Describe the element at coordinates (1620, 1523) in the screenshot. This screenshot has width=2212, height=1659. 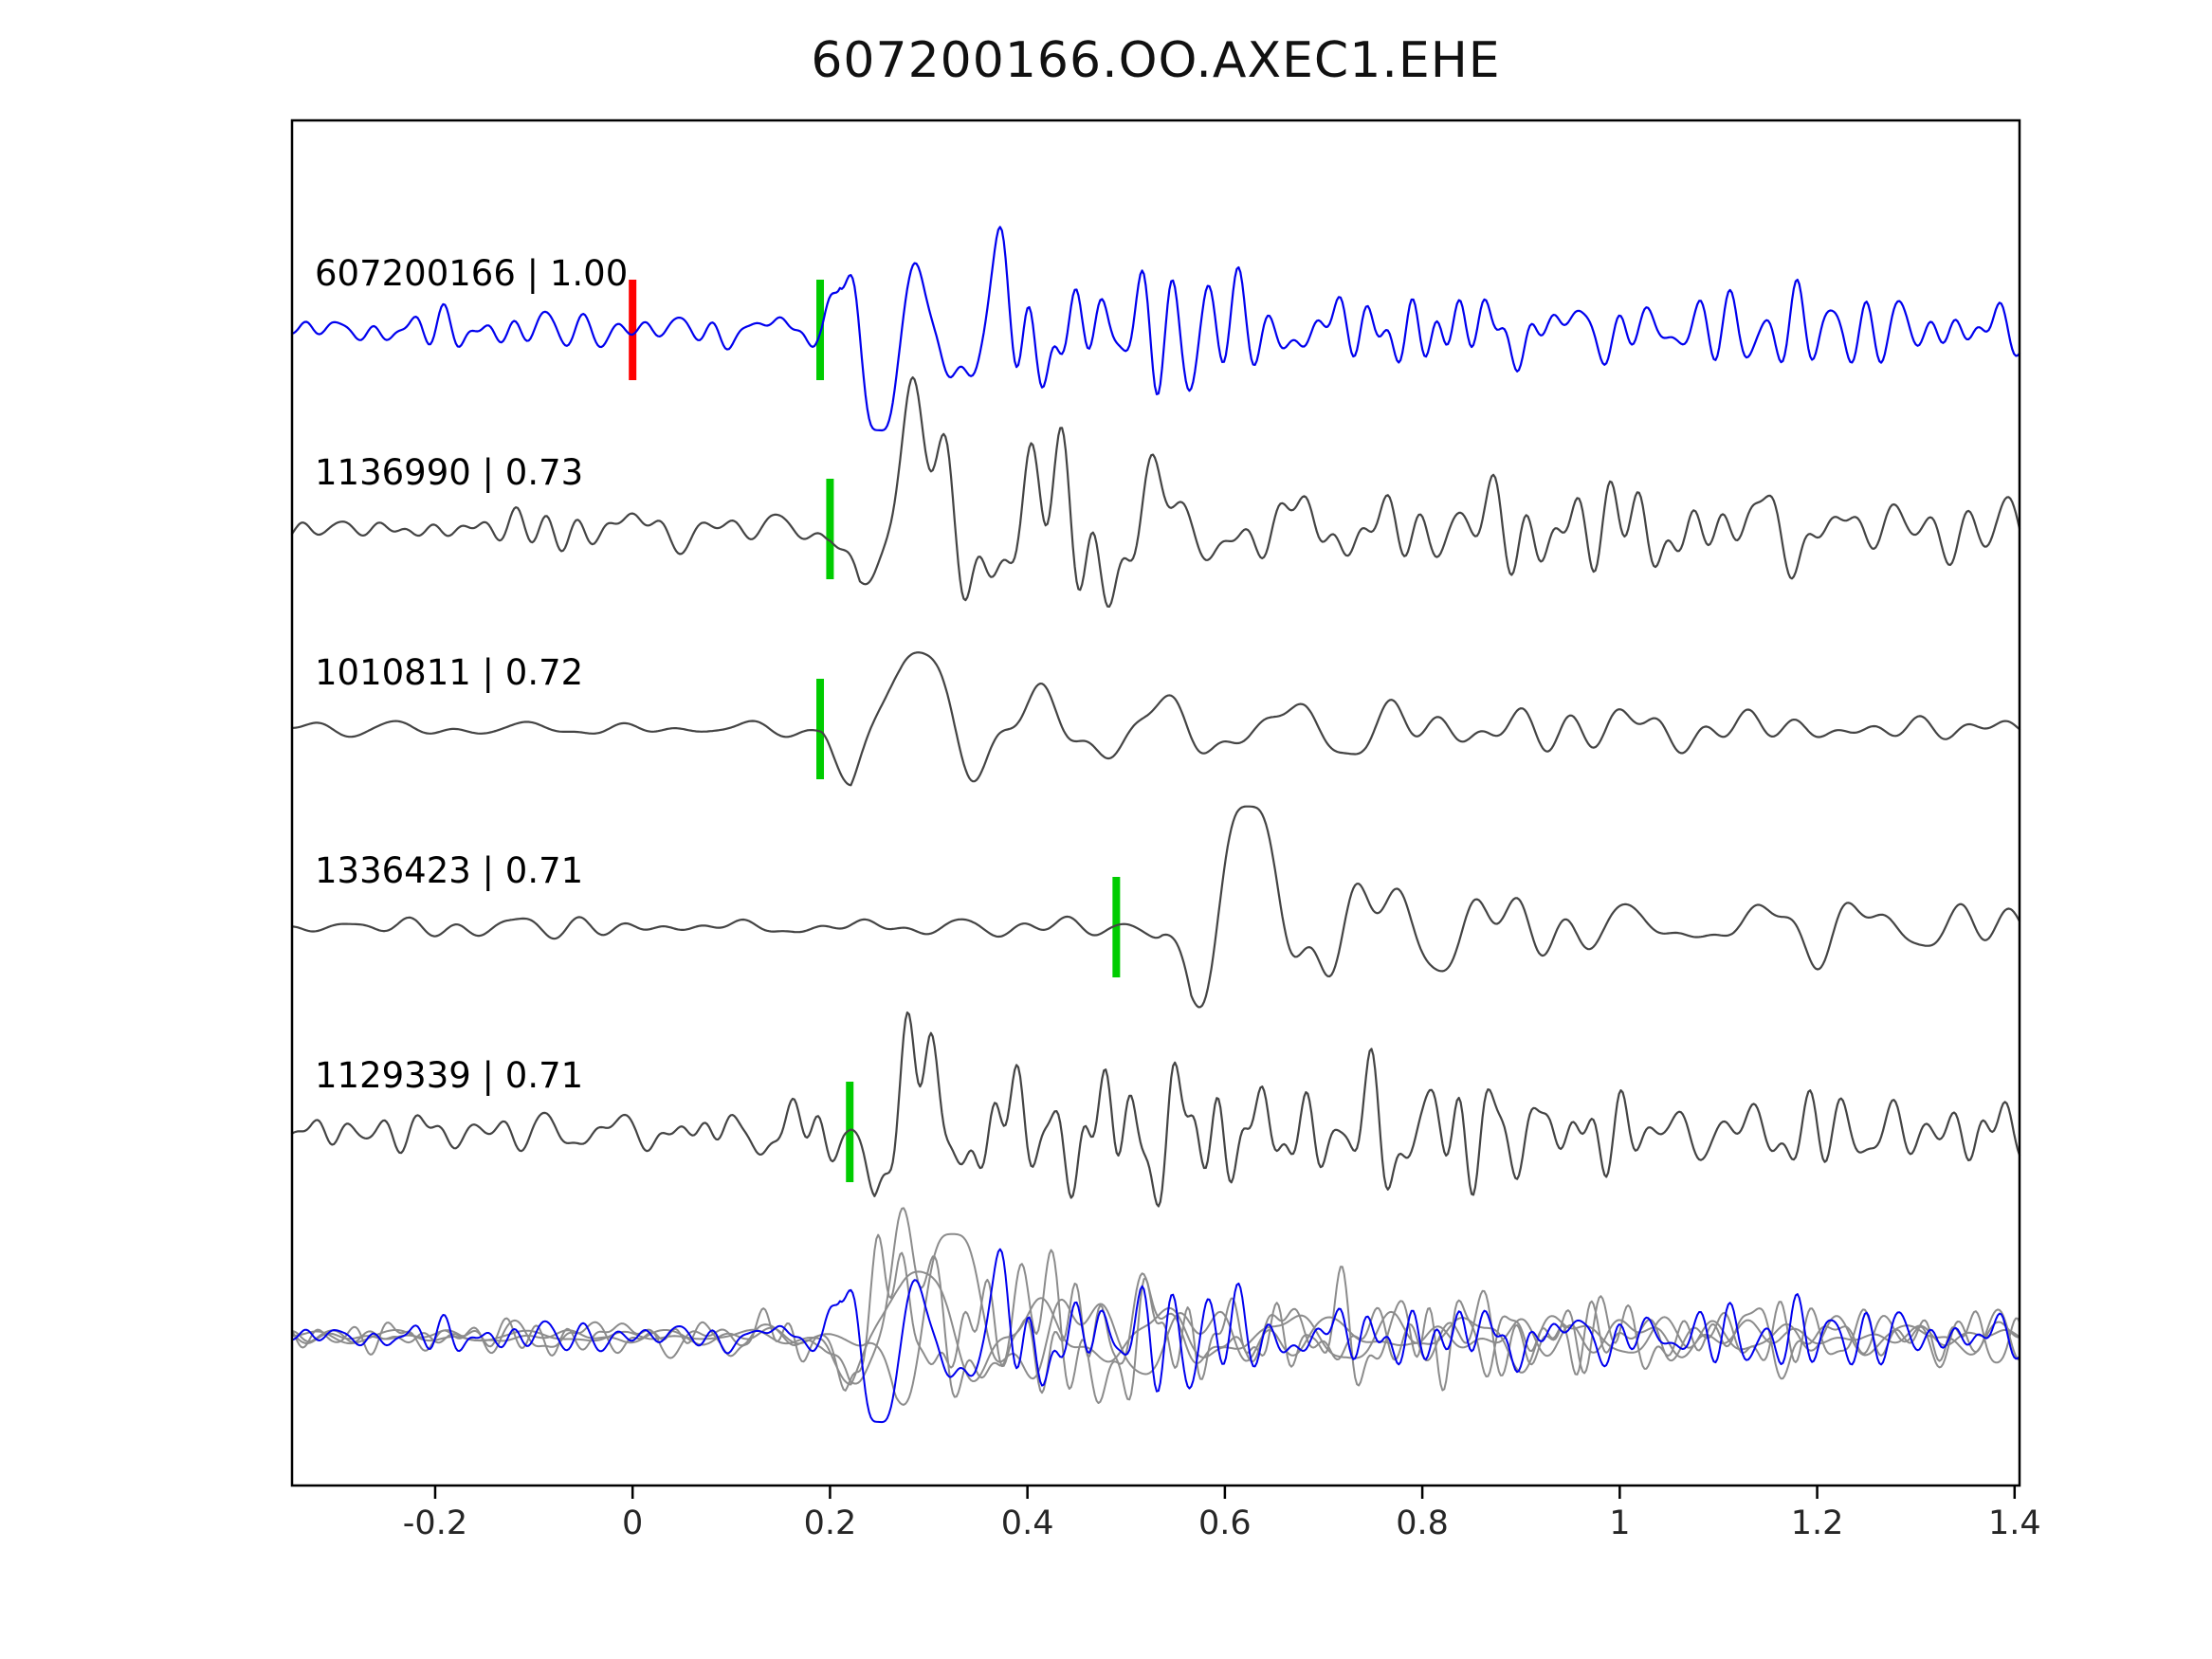
I see `x-tick-label-6: 1` at that location.